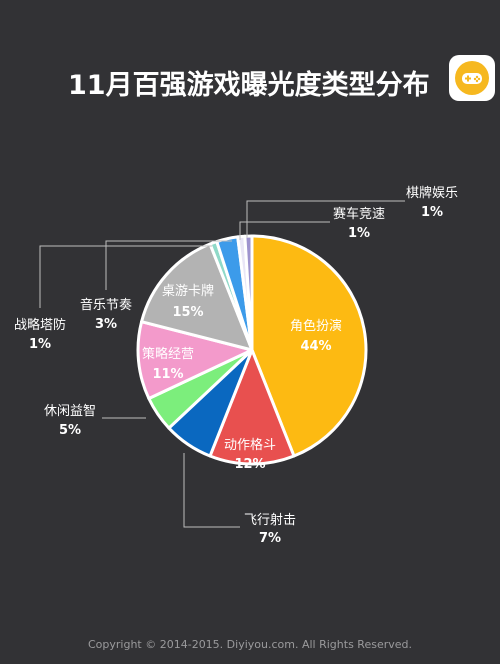  I want to click on slice-label-4: 策略经营, so click(168, 354).